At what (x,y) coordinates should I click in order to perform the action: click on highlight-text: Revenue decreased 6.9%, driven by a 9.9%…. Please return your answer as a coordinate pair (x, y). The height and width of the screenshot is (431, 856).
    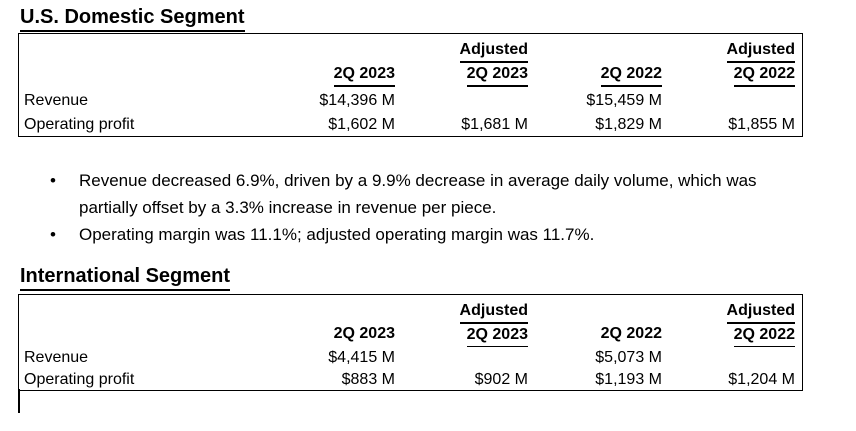
    Looking at the image, I should click on (418, 194).